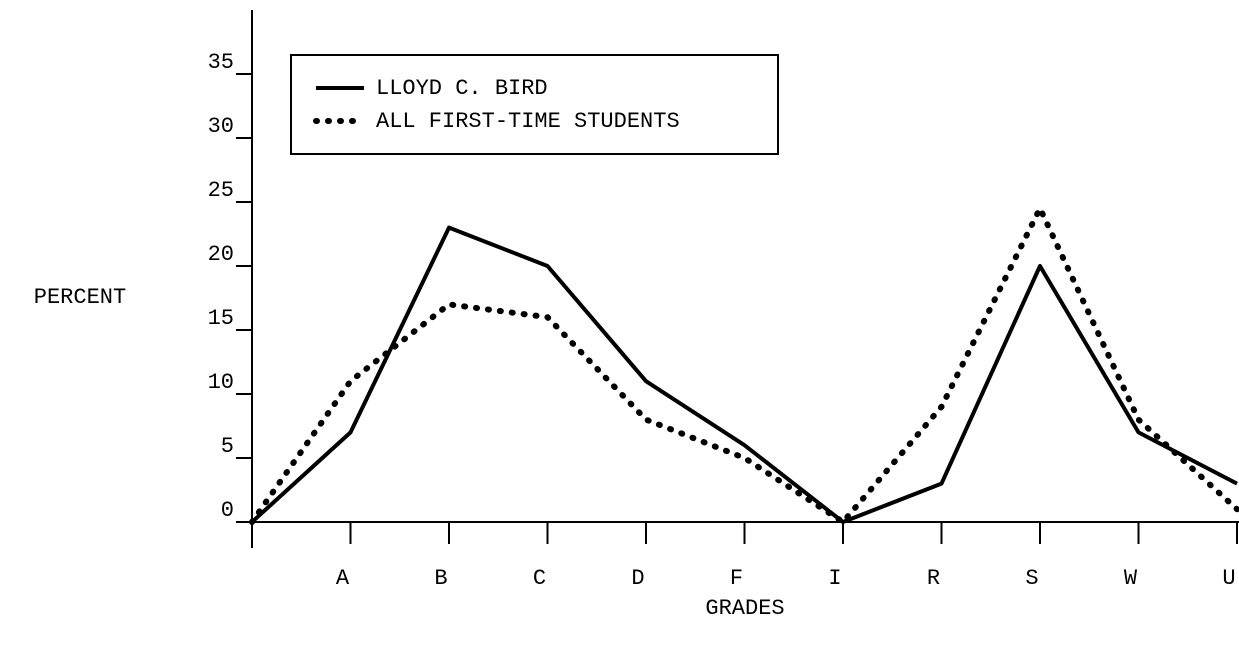  I want to click on y-tick-label: 30, so click(221, 126).